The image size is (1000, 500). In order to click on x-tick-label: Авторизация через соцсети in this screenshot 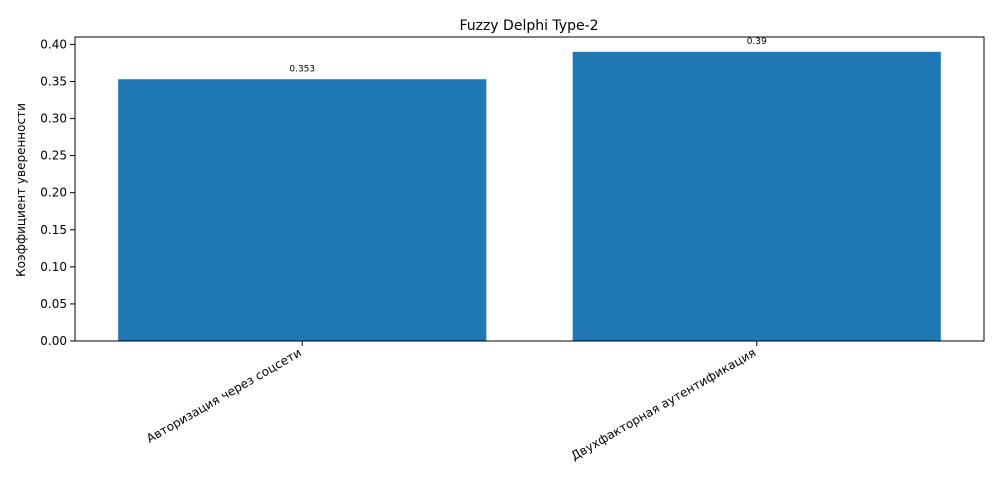, I will do `click(224, 395)`.